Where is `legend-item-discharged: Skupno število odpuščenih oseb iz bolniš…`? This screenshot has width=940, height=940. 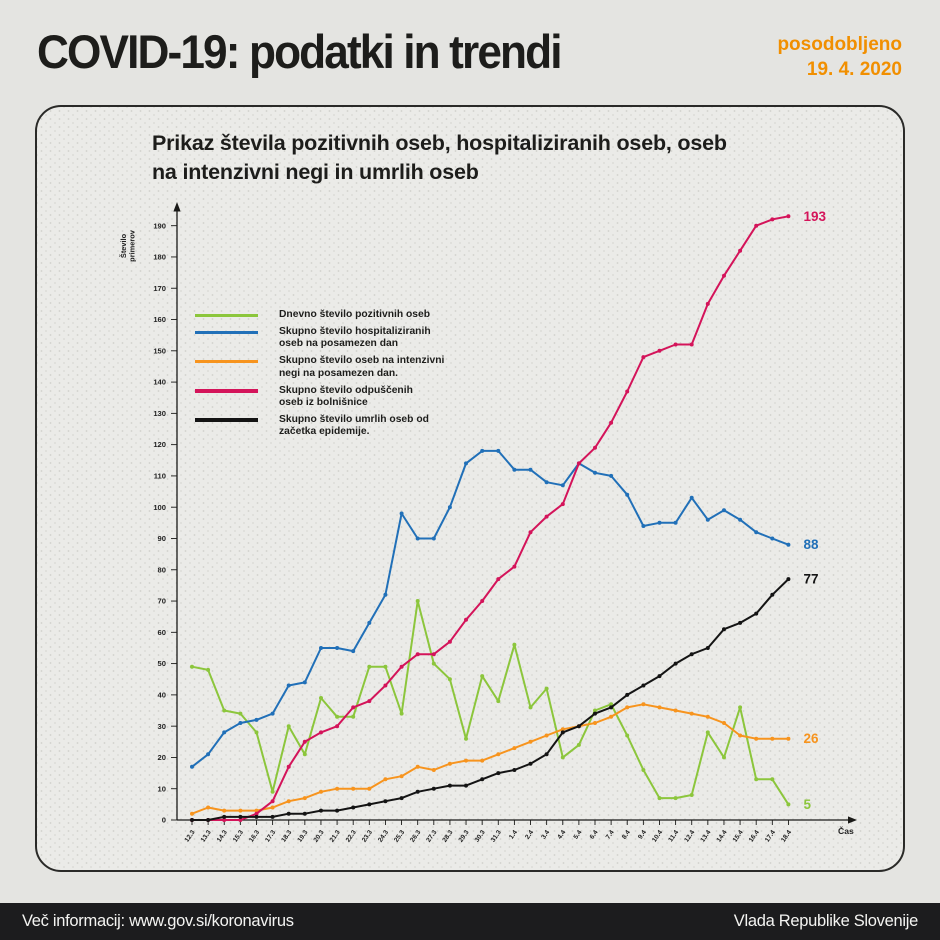
legend-item-discharged: Skupno število odpuščenih oseb iz bolniš… is located at coordinates (330, 397).